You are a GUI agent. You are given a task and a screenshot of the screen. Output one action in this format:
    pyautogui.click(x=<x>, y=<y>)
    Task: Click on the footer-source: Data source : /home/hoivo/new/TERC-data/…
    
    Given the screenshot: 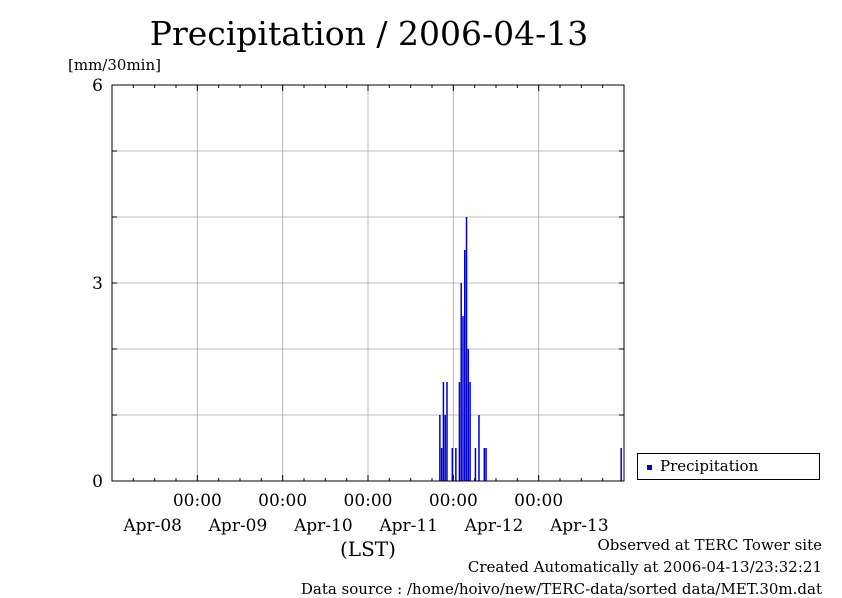 What is the action you would take?
    pyautogui.click(x=561, y=589)
    